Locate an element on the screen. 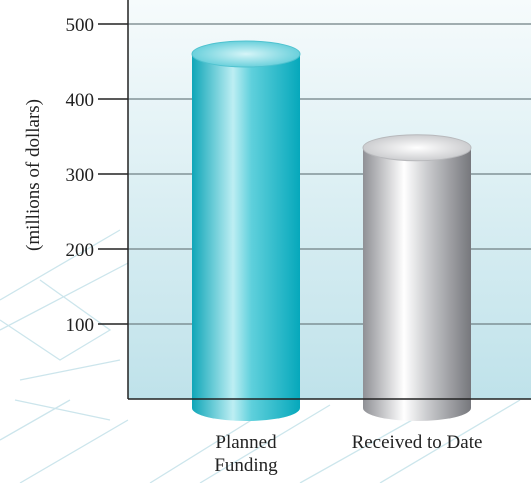 The width and height of the screenshot is (531, 483). y-tick-label: 300 is located at coordinates (80, 175).